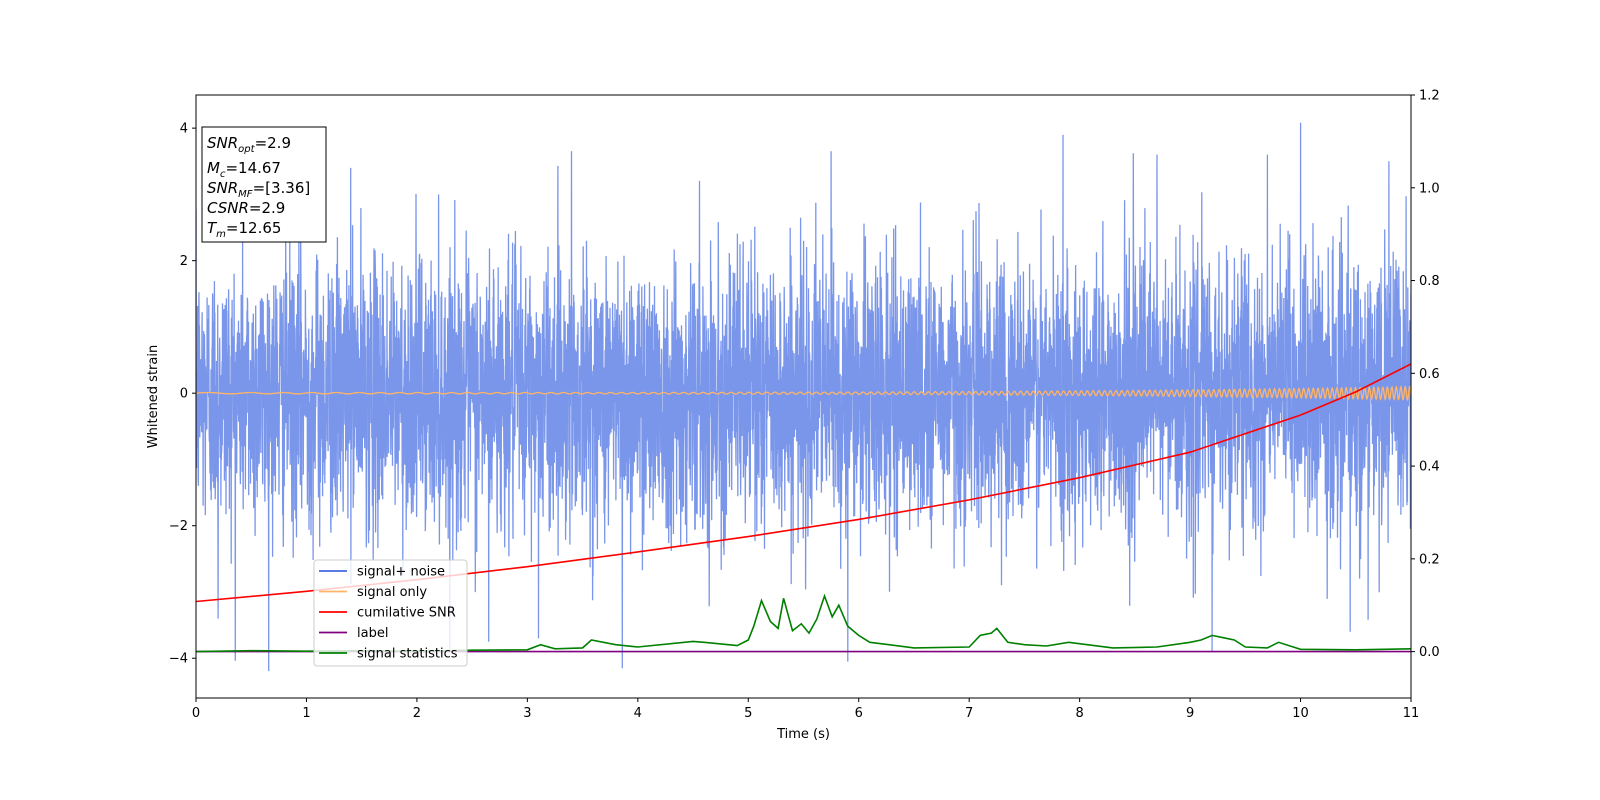 The height and width of the screenshot is (800, 1600). Describe the element at coordinates (859, 713) in the screenshot. I see `x-tick-label: 6` at that location.